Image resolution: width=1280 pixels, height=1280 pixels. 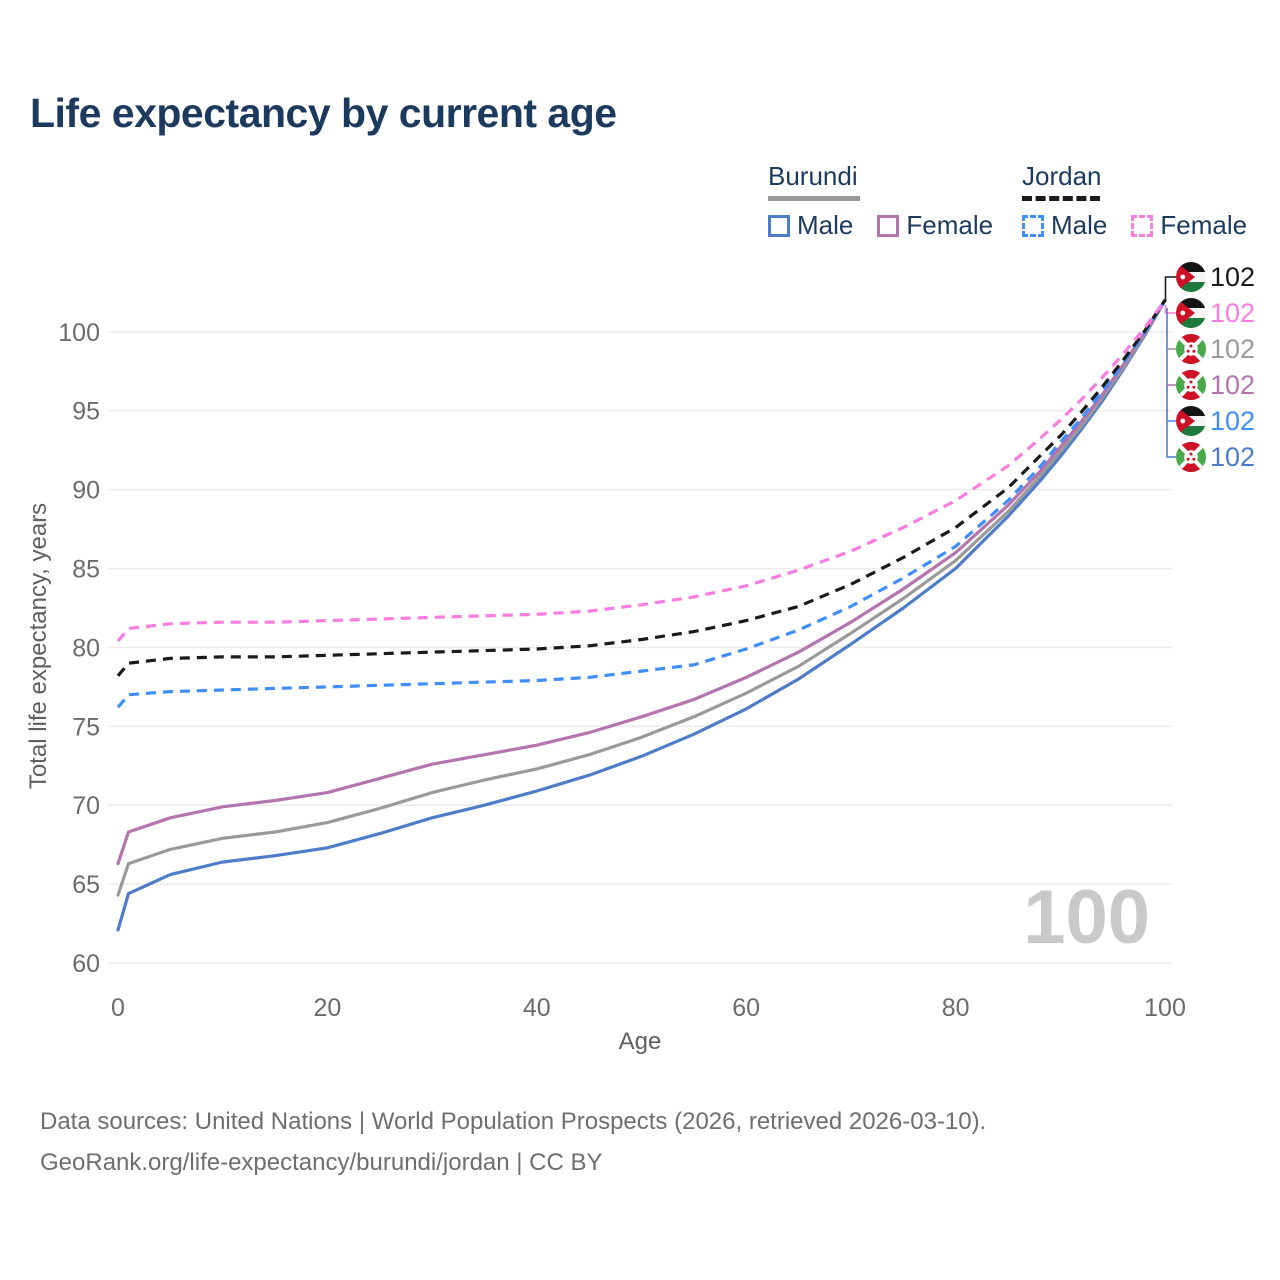 I want to click on legend-label-burundi-female: Female, so click(x=950, y=225).